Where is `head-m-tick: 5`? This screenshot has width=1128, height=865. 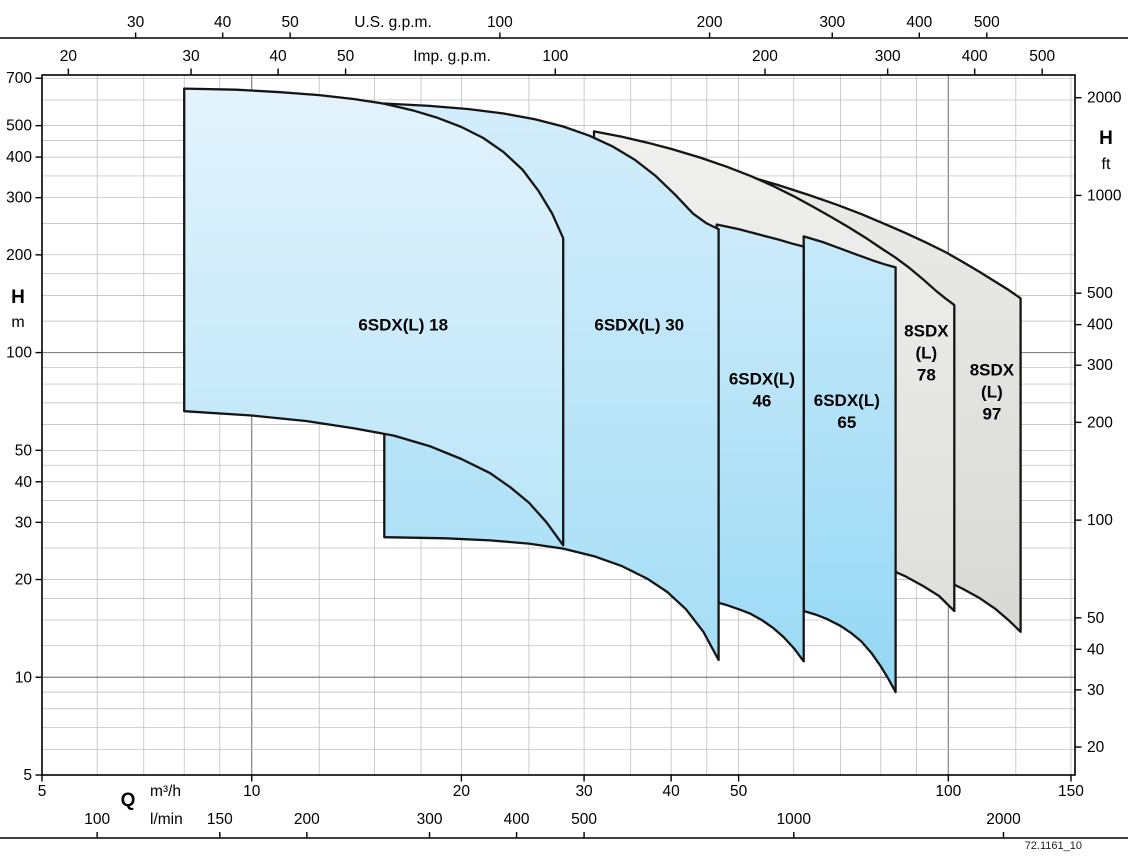 head-m-tick: 5 is located at coordinates (27, 775).